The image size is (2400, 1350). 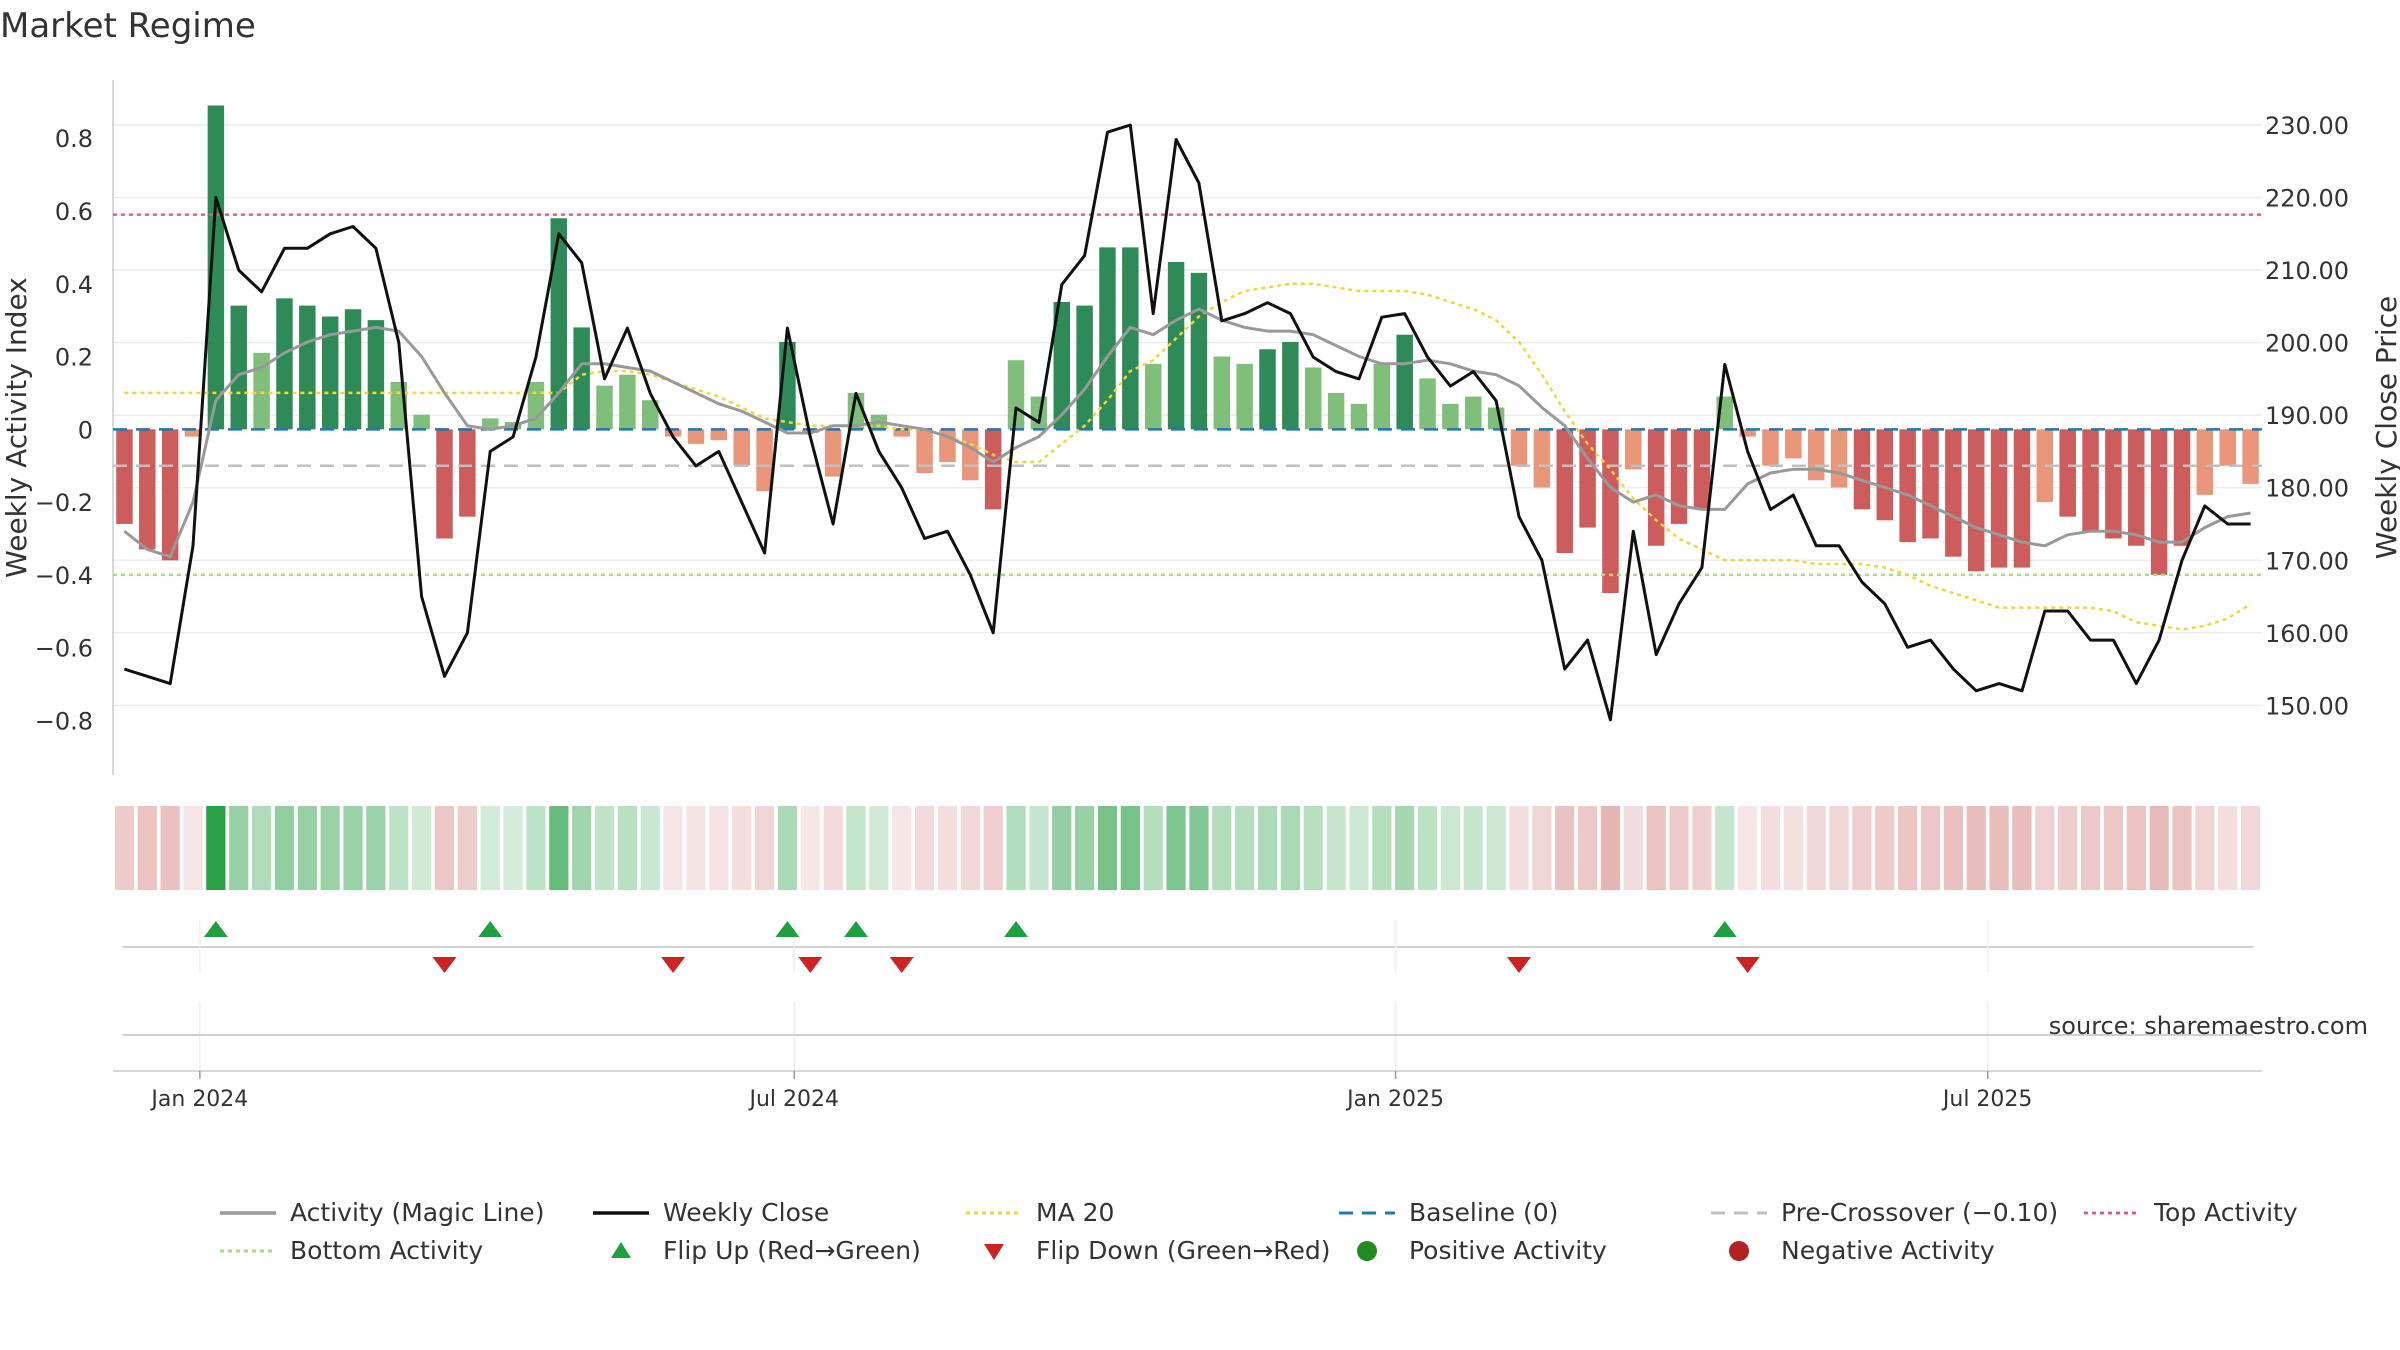 I want to click on legend-label: Activity (Magic Line), so click(x=417, y=1212).